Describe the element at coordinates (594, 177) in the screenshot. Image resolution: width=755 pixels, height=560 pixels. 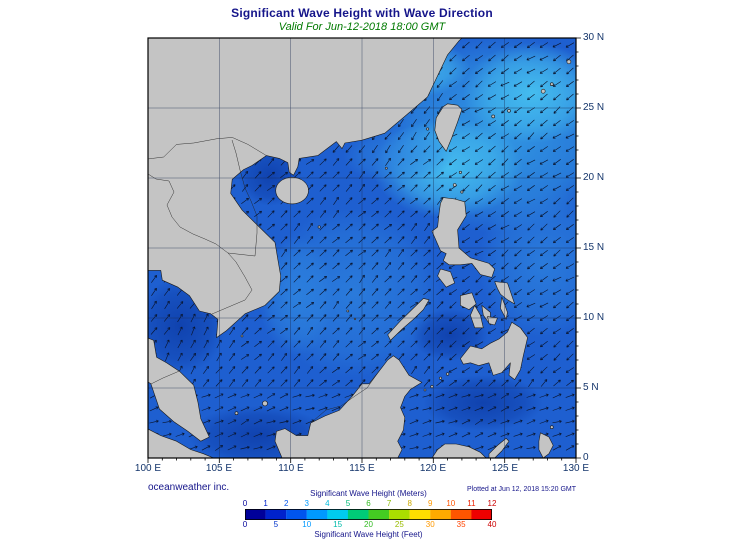
I see `y-tick-label: 20 N` at that location.